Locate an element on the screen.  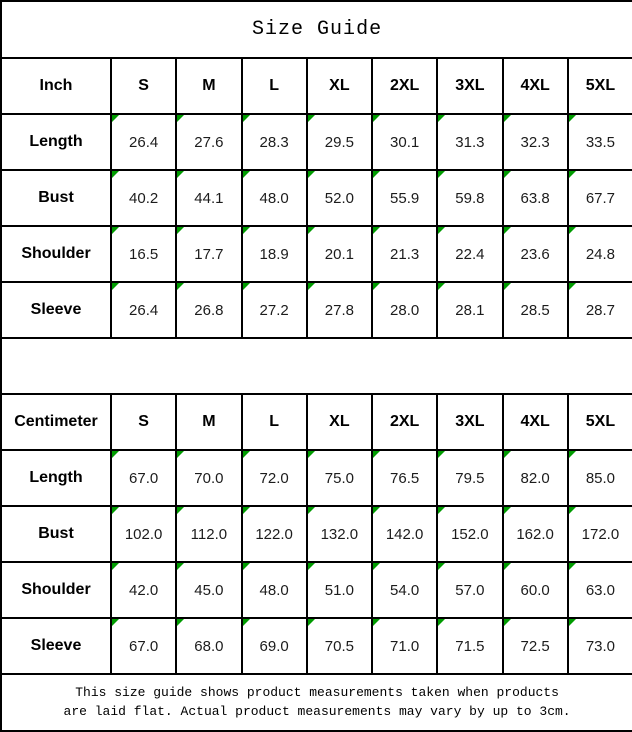
measurement-value: 67.0 is located at coordinates (143, 646).